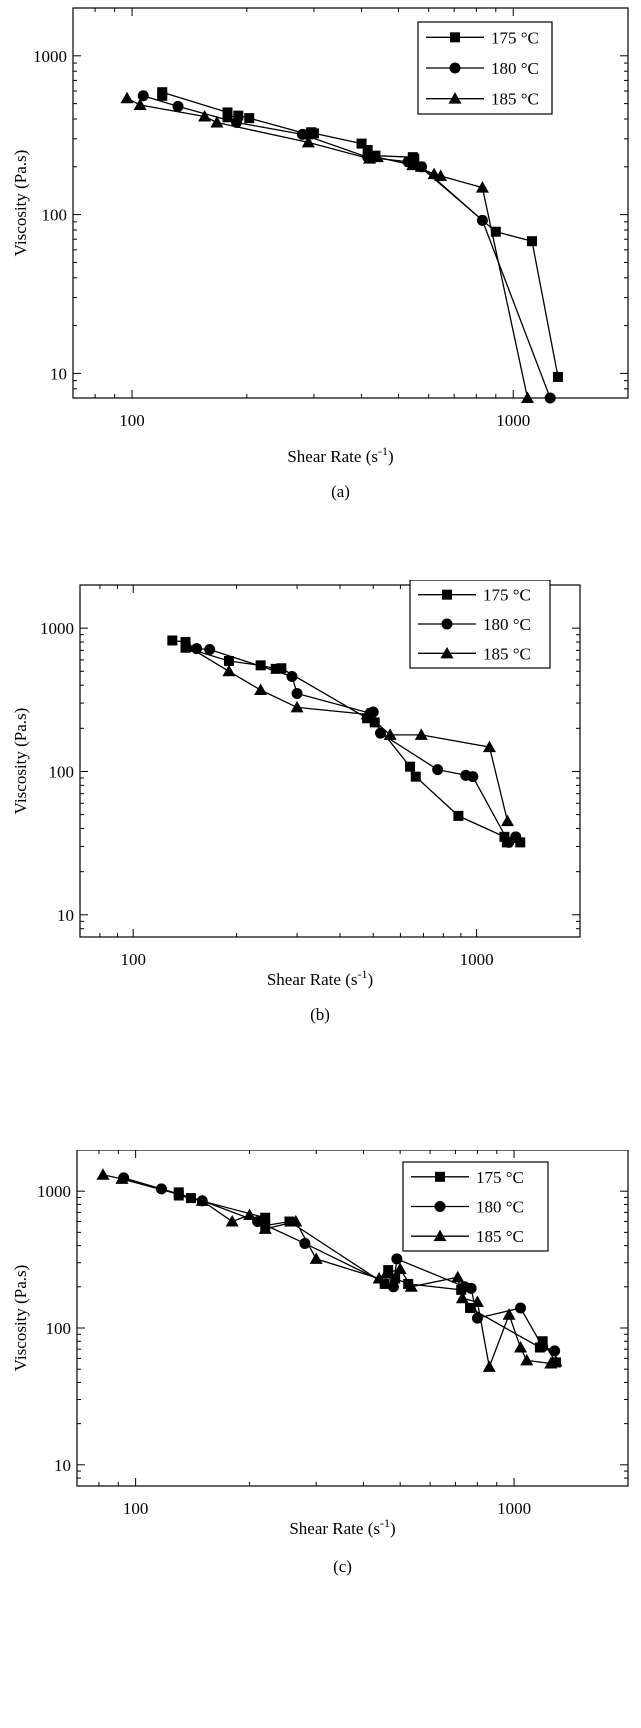 The width and height of the screenshot is (641, 1728). I want to click on y-axis-title: Viscosity (Pa.s), so click(20, 203).